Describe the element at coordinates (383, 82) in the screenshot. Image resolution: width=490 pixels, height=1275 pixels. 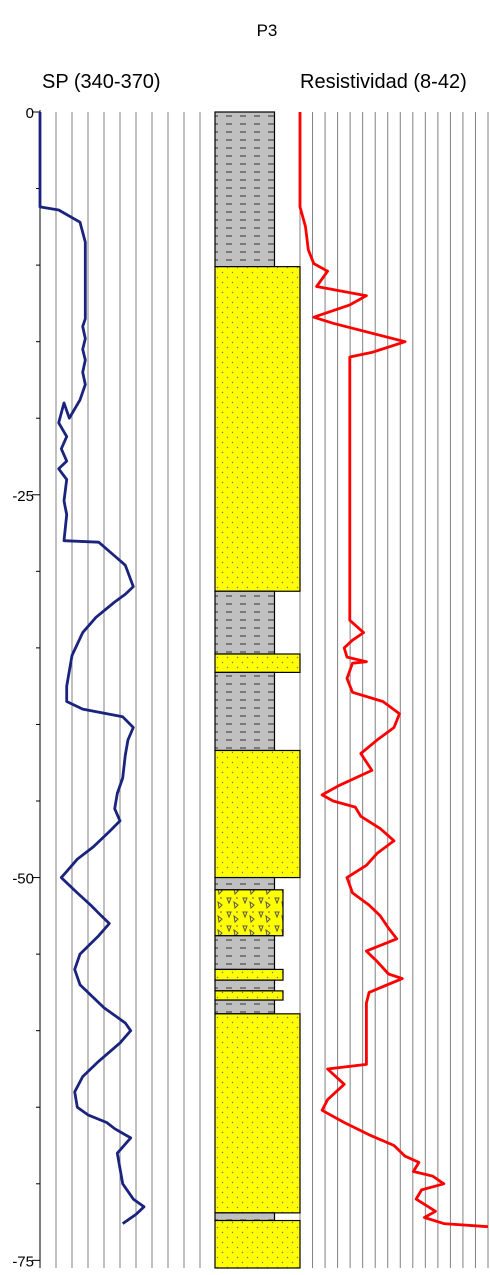
I see `resistivity-track-label: Resistividad (8-42)` at that location.